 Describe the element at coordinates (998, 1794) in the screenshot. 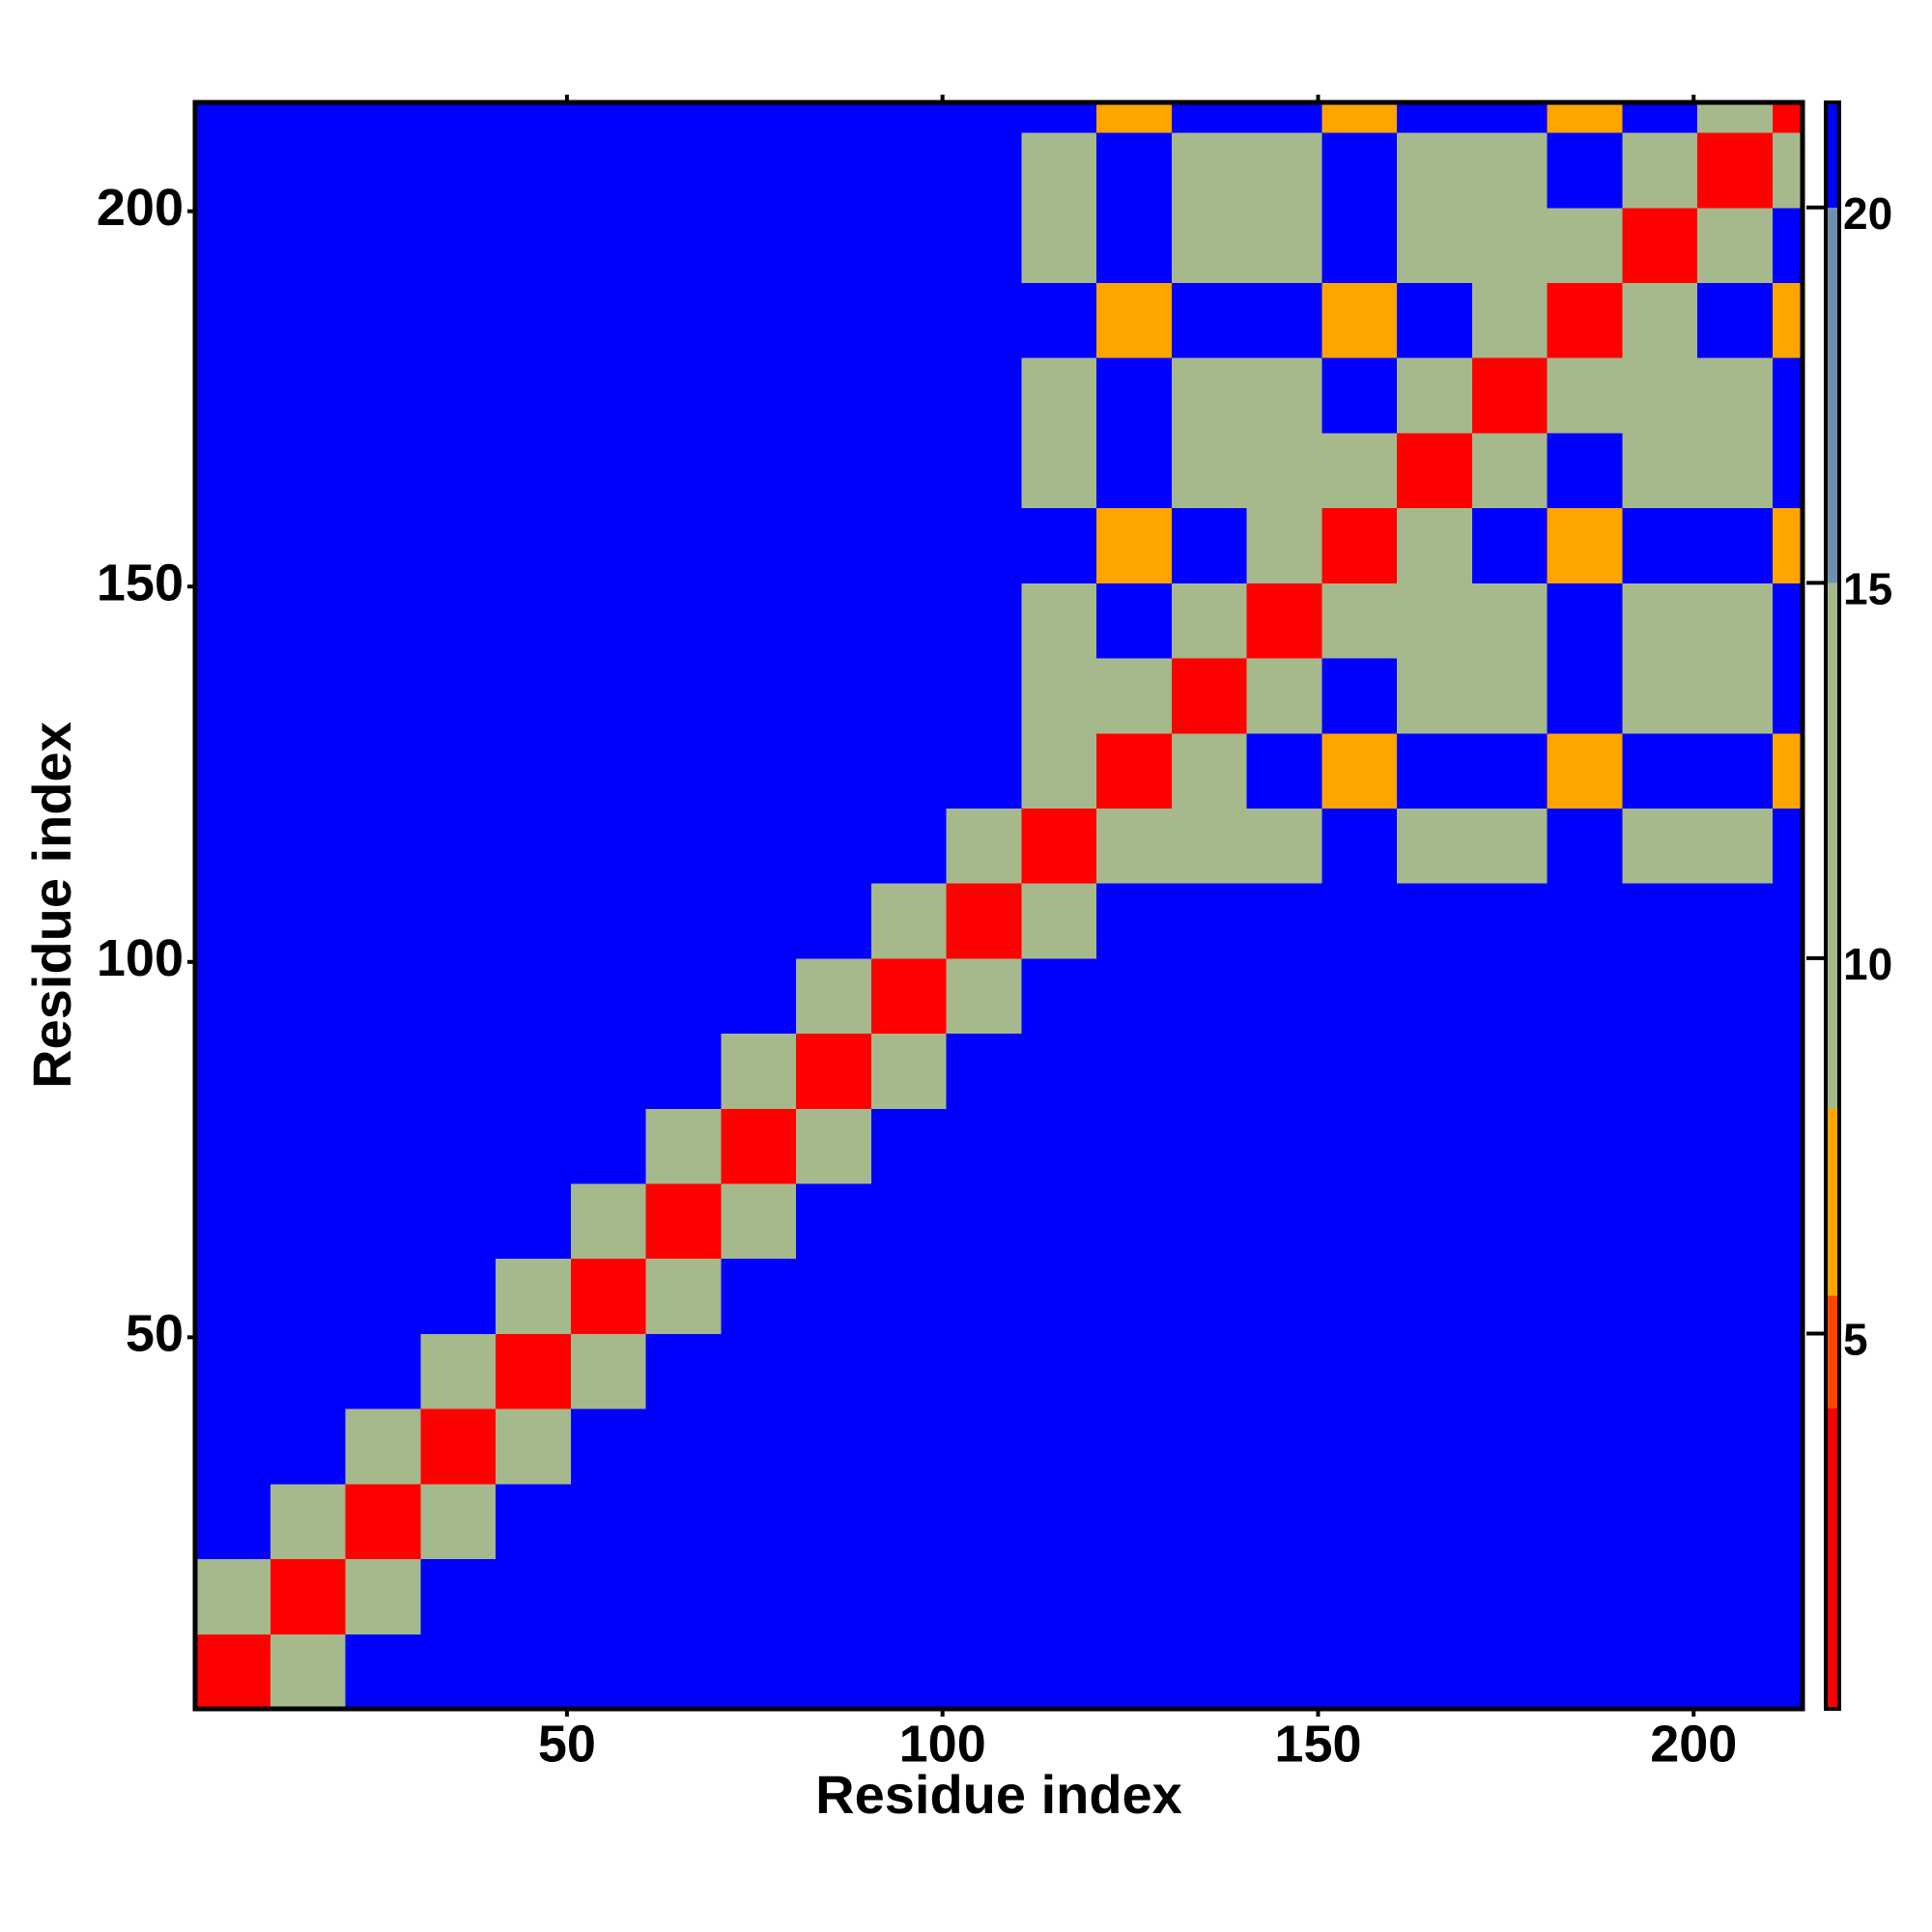

I see `x-axis-title: Residue index` at that location.